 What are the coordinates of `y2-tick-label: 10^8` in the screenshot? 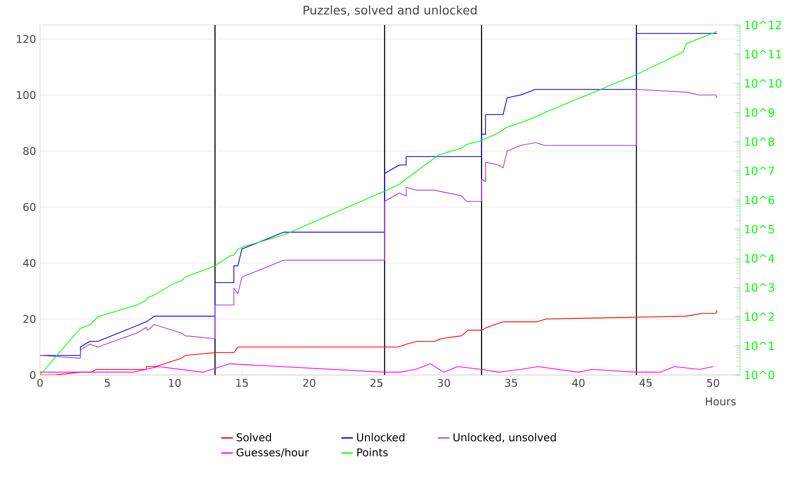 It's located at (759, 141).